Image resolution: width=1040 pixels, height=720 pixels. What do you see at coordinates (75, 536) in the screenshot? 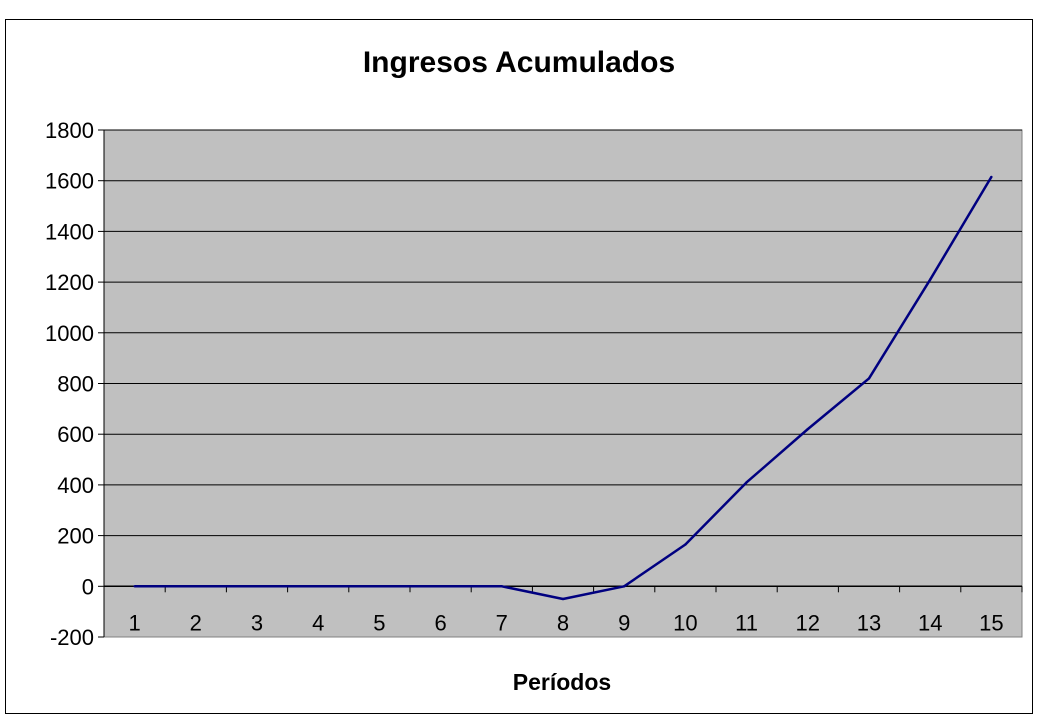
I see `y-tick-label: 200` at bounding box center [75, 536].